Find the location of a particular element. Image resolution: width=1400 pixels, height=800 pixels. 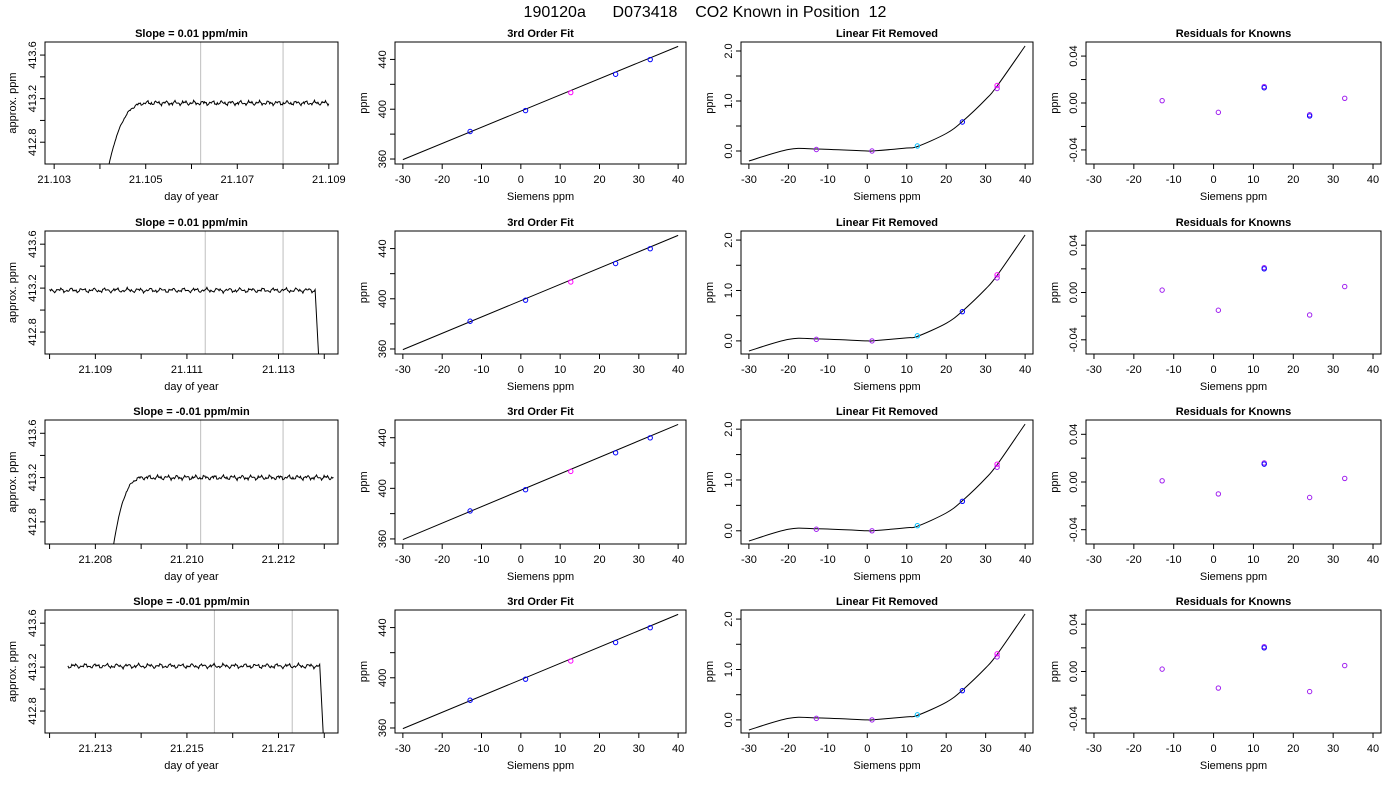

panel-r1-c1-xtick-label: 21.103 is located at coordinates (54, 180).